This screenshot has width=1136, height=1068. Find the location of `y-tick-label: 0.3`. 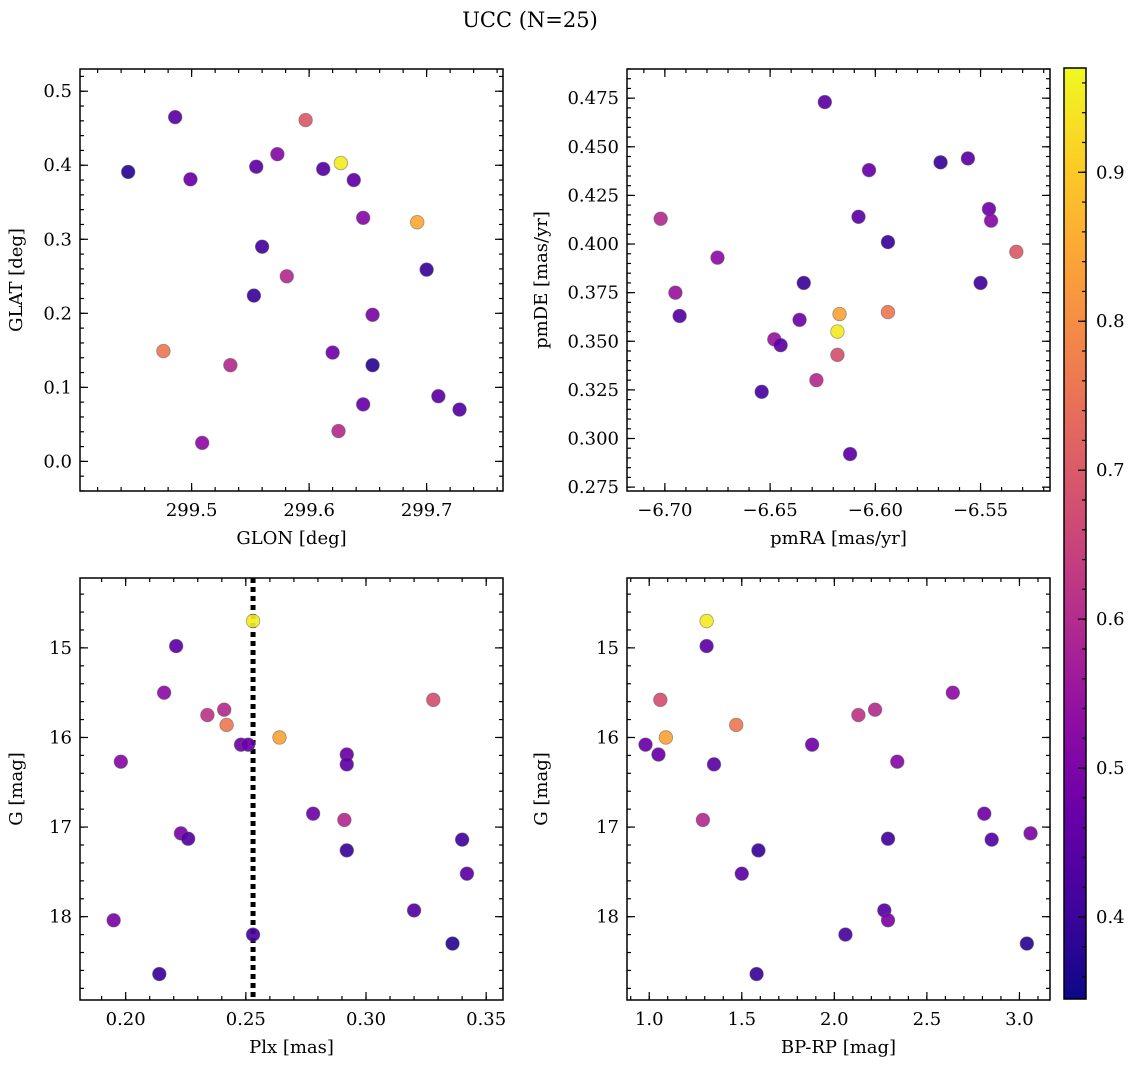

y-tick-label: 0.3 is located at coordinates (57, 239).